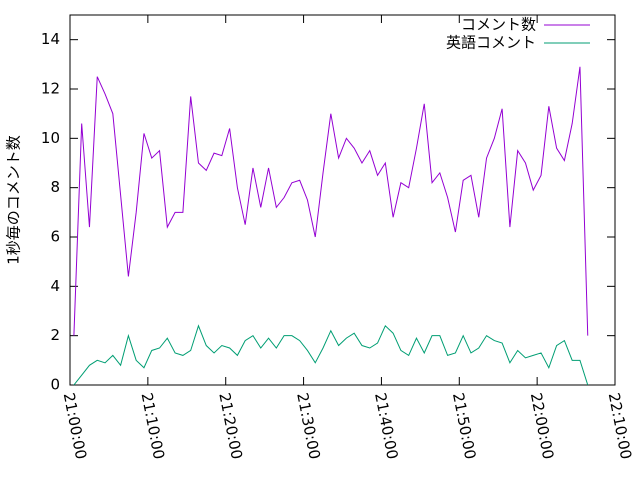 The image size is (640, 480). Describe the element at coordinates (620, 426) in the screenshot. I see `x-tick-label: 22:10:00` at that location.